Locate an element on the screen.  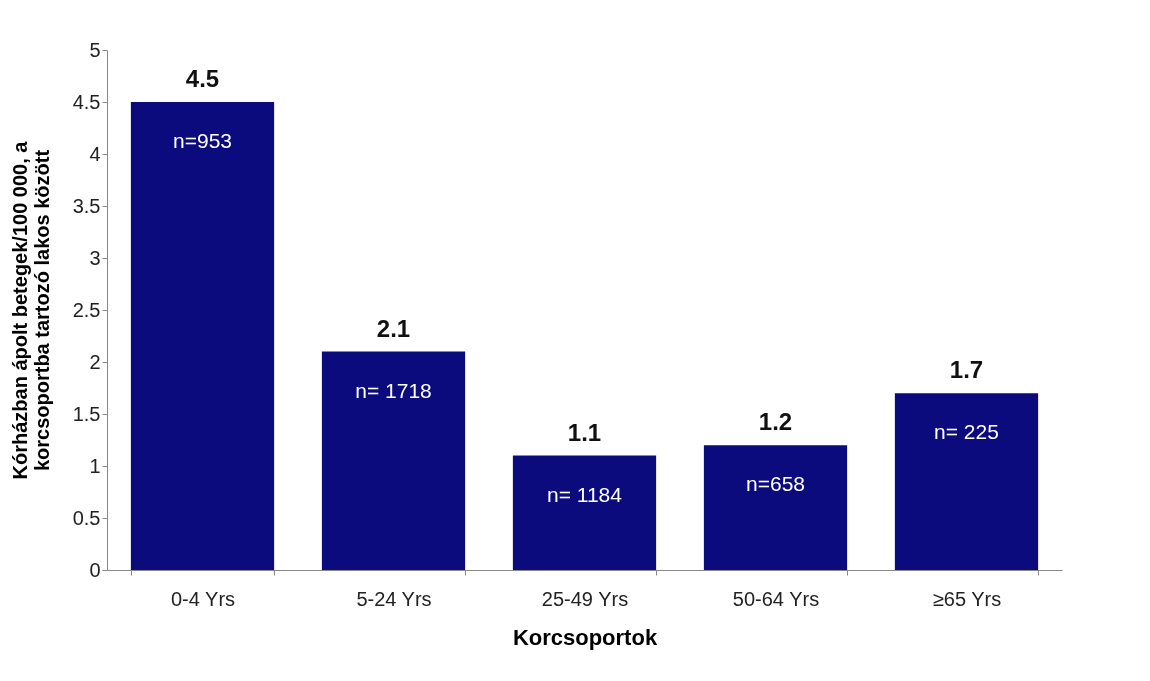
data-label: 1.7 is located at coordinates (966, 370).